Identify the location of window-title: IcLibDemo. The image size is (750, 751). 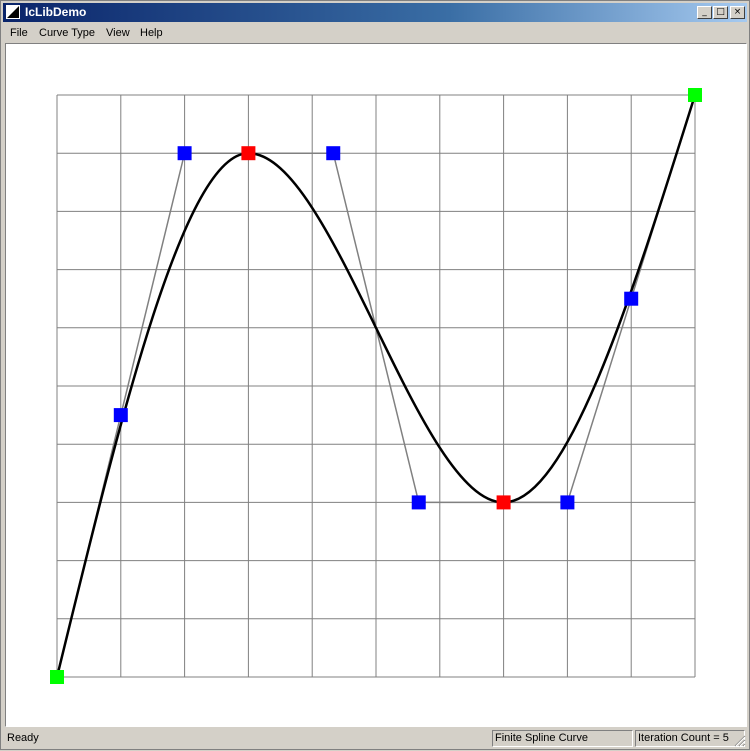
(56, 12).